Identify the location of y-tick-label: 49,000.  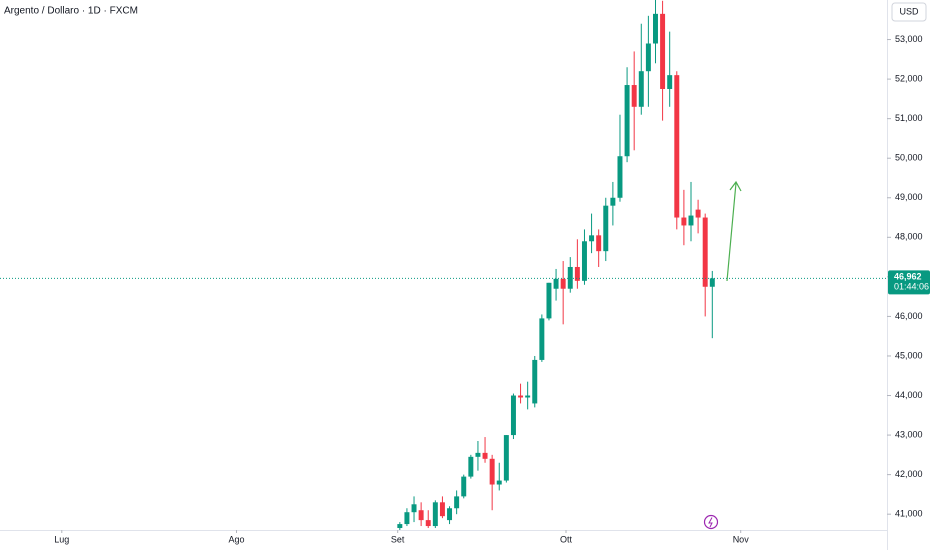
(909, 197).